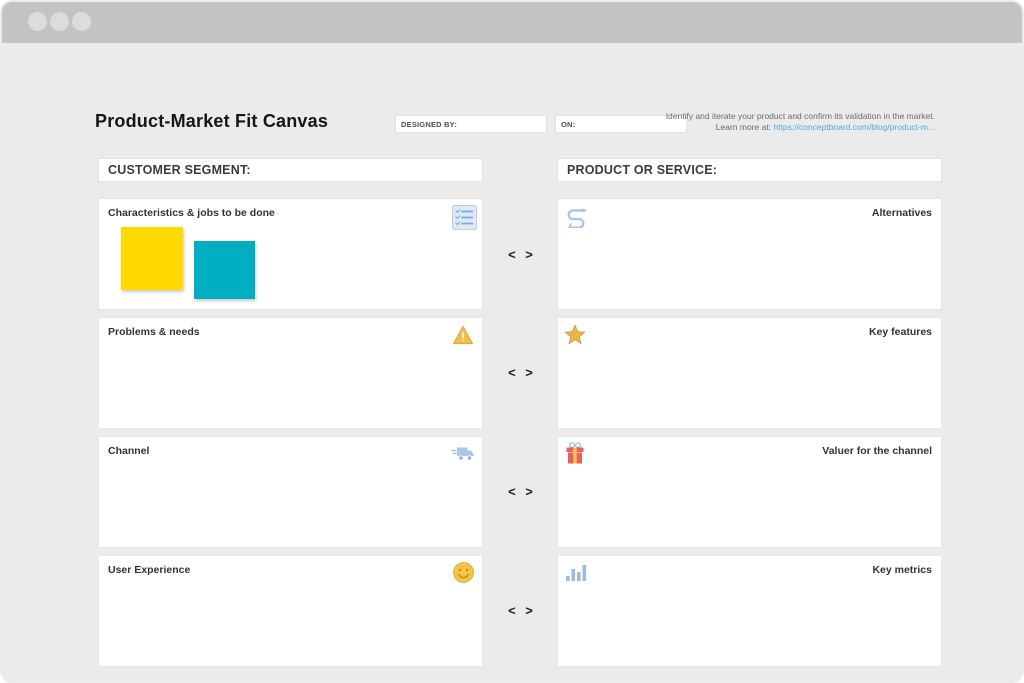 The height and width of the screenshot is (683, 1024). I want to click on on-label: ON:, so click(568, 124).